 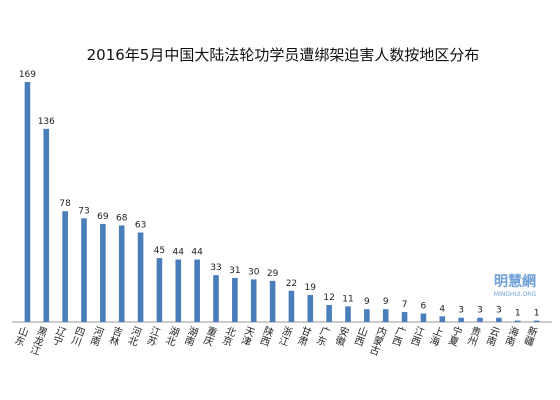 I want to click on value-label: 7, so click(x=405, y=305).